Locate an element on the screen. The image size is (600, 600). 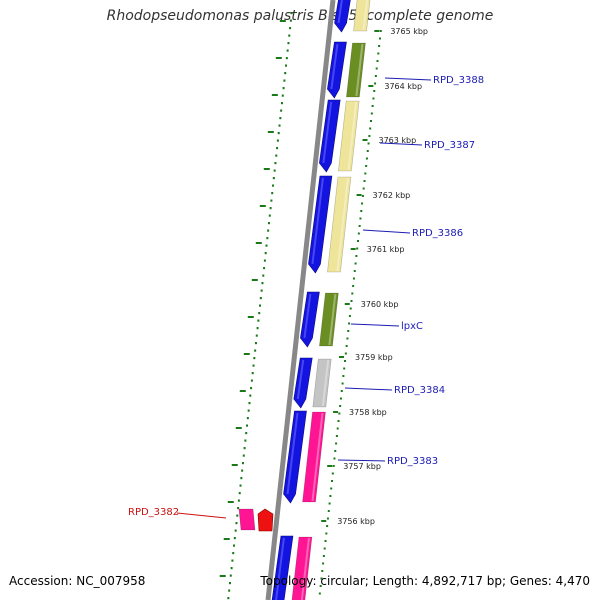
kbp-tick-label: 3759 kbp is located at coordinates (374, 357).